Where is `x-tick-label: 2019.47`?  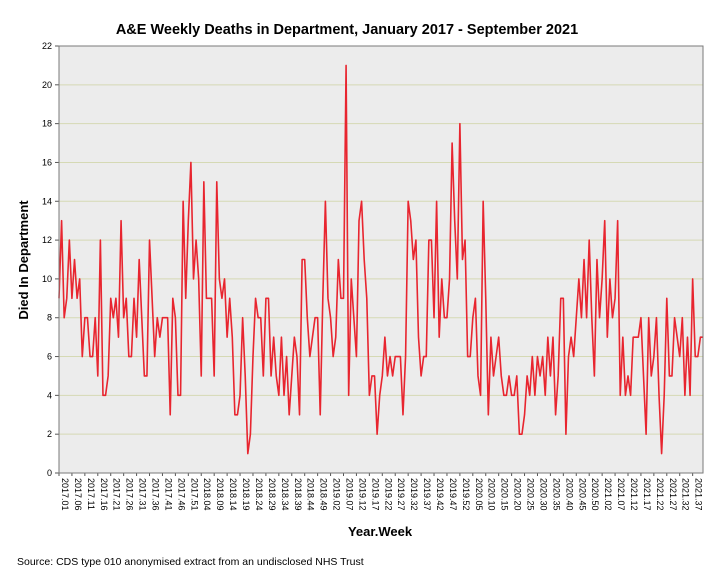 x-tick-label: 2019.47 is located at coordinates (453, 494).